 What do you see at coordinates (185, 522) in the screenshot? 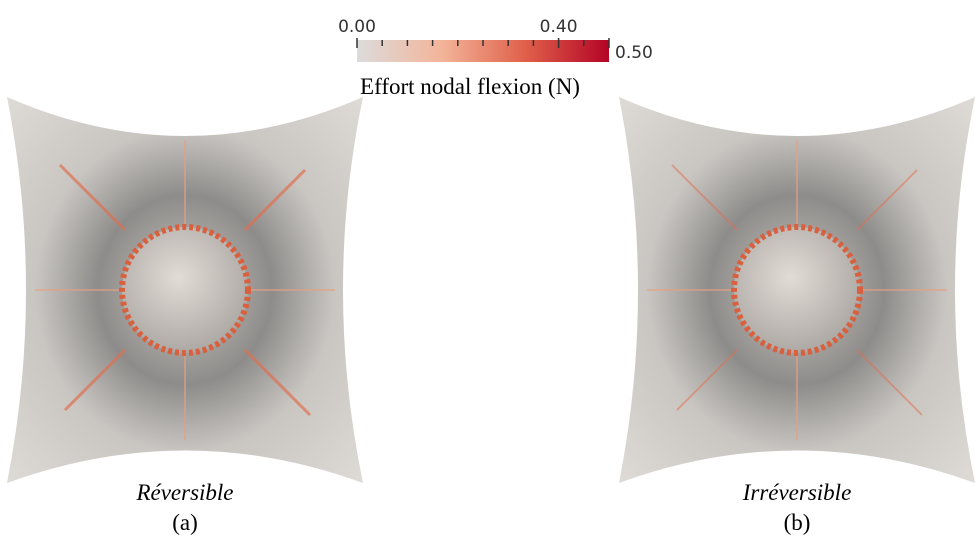
I see `panel-label: (a)` at bounding box center [185, 522].